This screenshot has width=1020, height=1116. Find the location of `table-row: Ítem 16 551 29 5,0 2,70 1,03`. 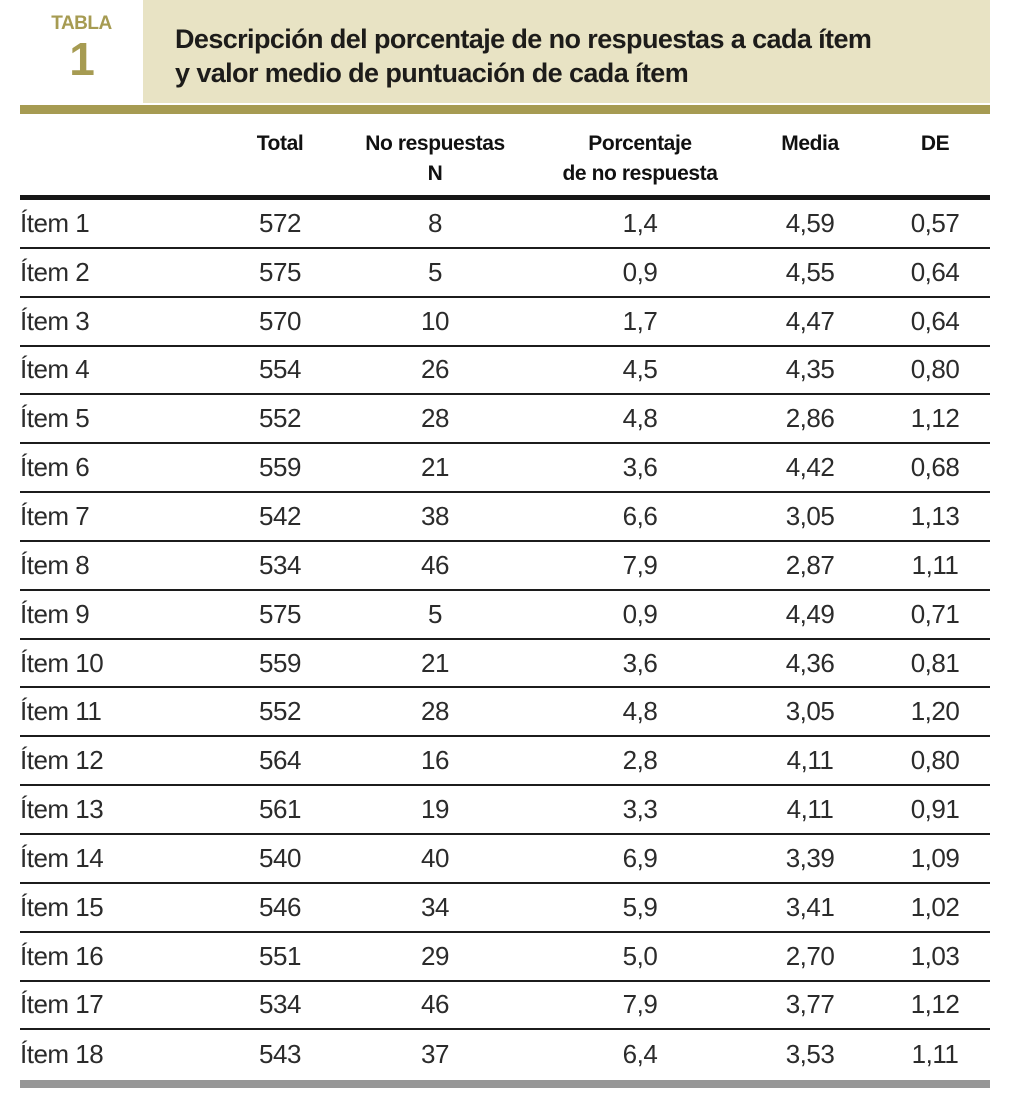

table-row: Ítem 16 551 29 5,0 2,70 1,03 is located at coordinates (505, 957).